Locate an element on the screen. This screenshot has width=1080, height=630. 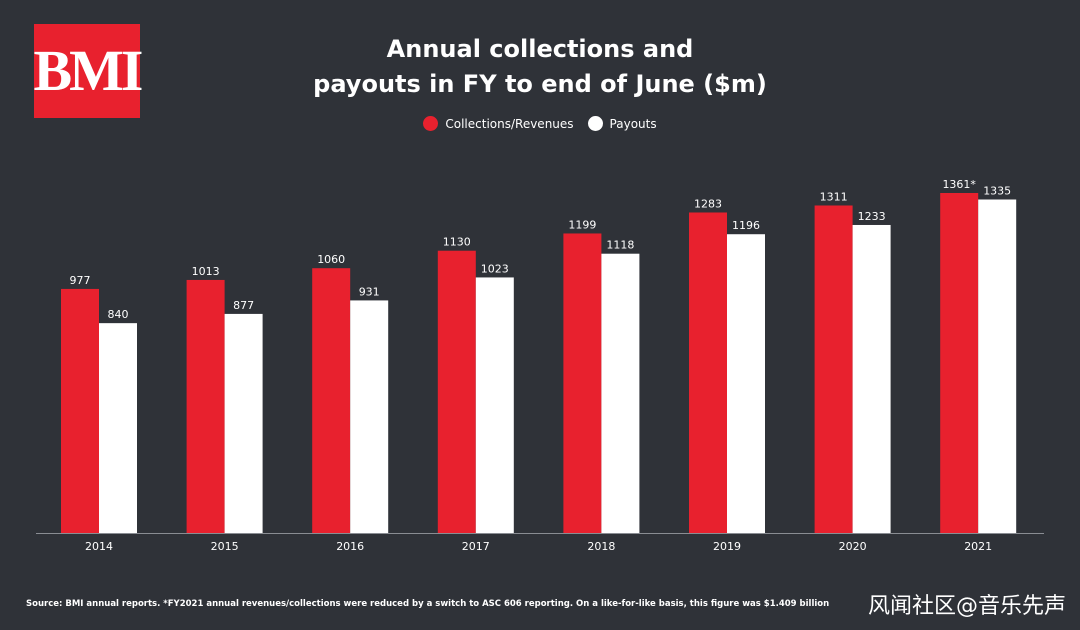
bar-payouts-2014 is located at coordinates (118, 428).